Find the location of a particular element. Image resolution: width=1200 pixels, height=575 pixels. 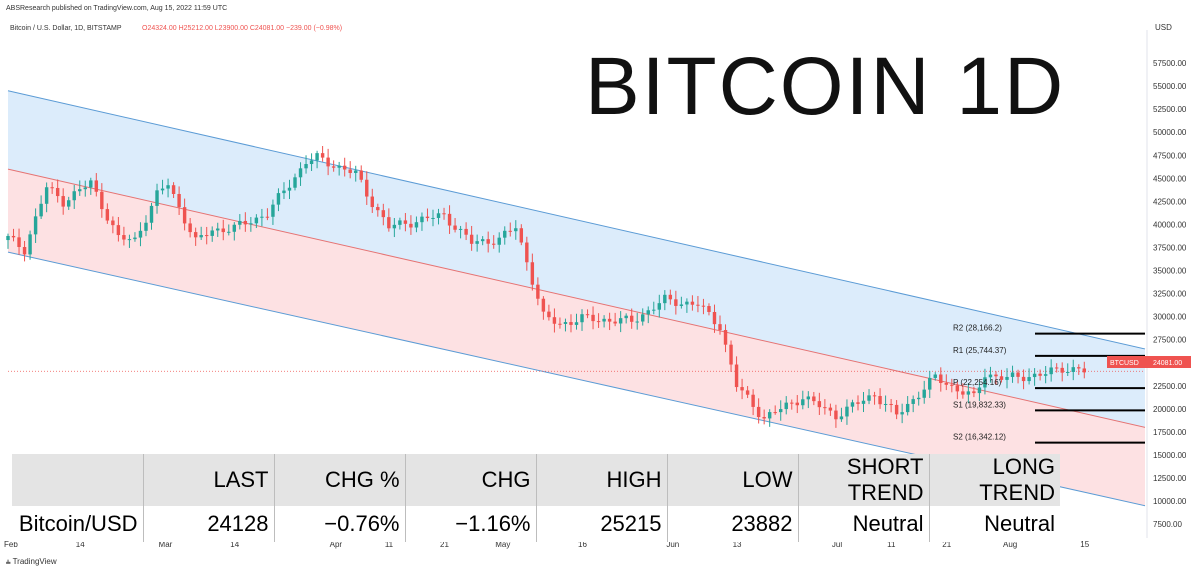

x-tick-label: May is located at coordinates (502, 544).